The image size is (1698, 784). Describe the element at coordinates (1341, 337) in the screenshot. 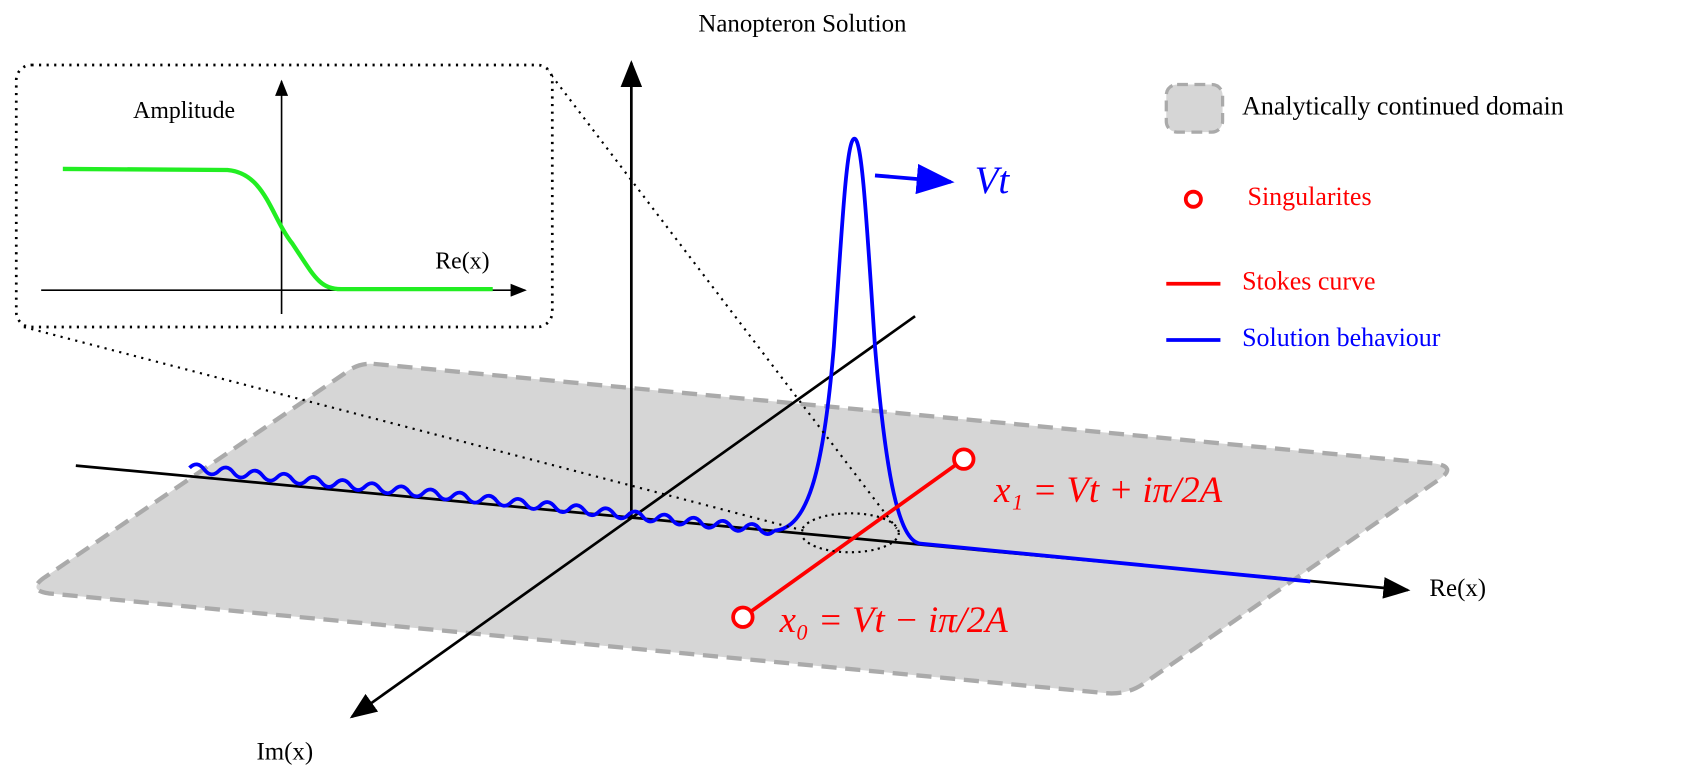

I see `legend-label: Solution behaviour` at that location.